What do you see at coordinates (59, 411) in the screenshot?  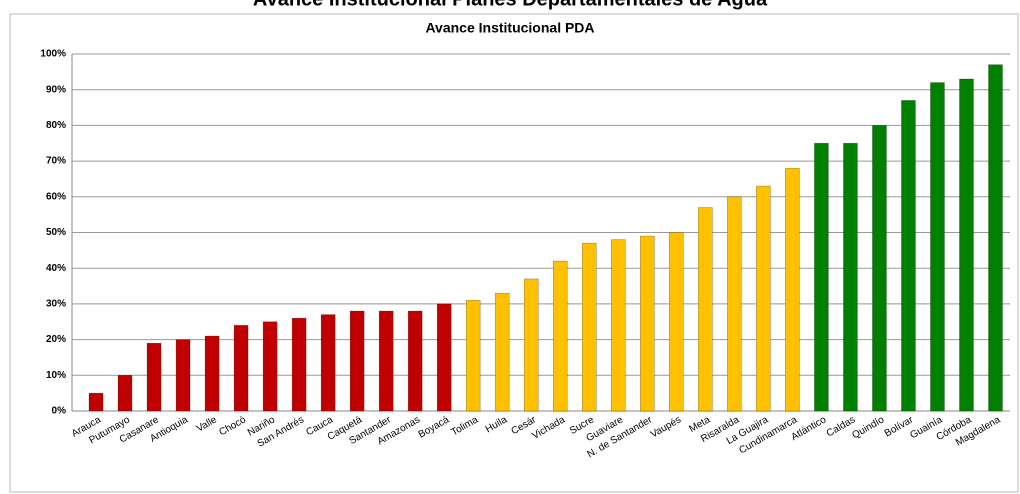 I see `y-tick-label: 0%` at bounding box center [59, 411].